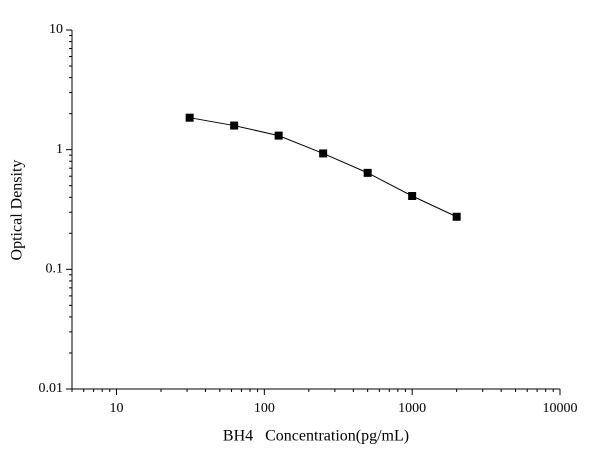 Image resolution: width=600 pixels, height=454 pixels. Describe the element at coordinates (17, 210) in the screenshot. I see `y-axis-label: Optical Density` at that location.